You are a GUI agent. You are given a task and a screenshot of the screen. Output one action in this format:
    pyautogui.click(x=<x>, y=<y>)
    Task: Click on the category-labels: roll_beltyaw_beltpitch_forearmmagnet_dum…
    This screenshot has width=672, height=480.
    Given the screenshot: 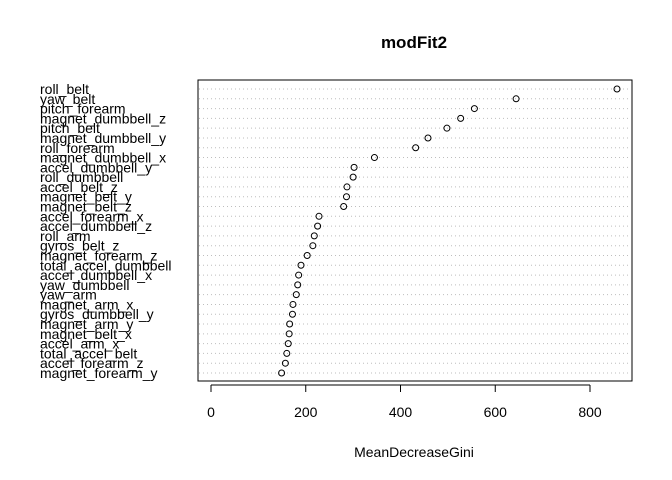 What is the action you would take?
    pyautogui.click(x=106, y=231)
    